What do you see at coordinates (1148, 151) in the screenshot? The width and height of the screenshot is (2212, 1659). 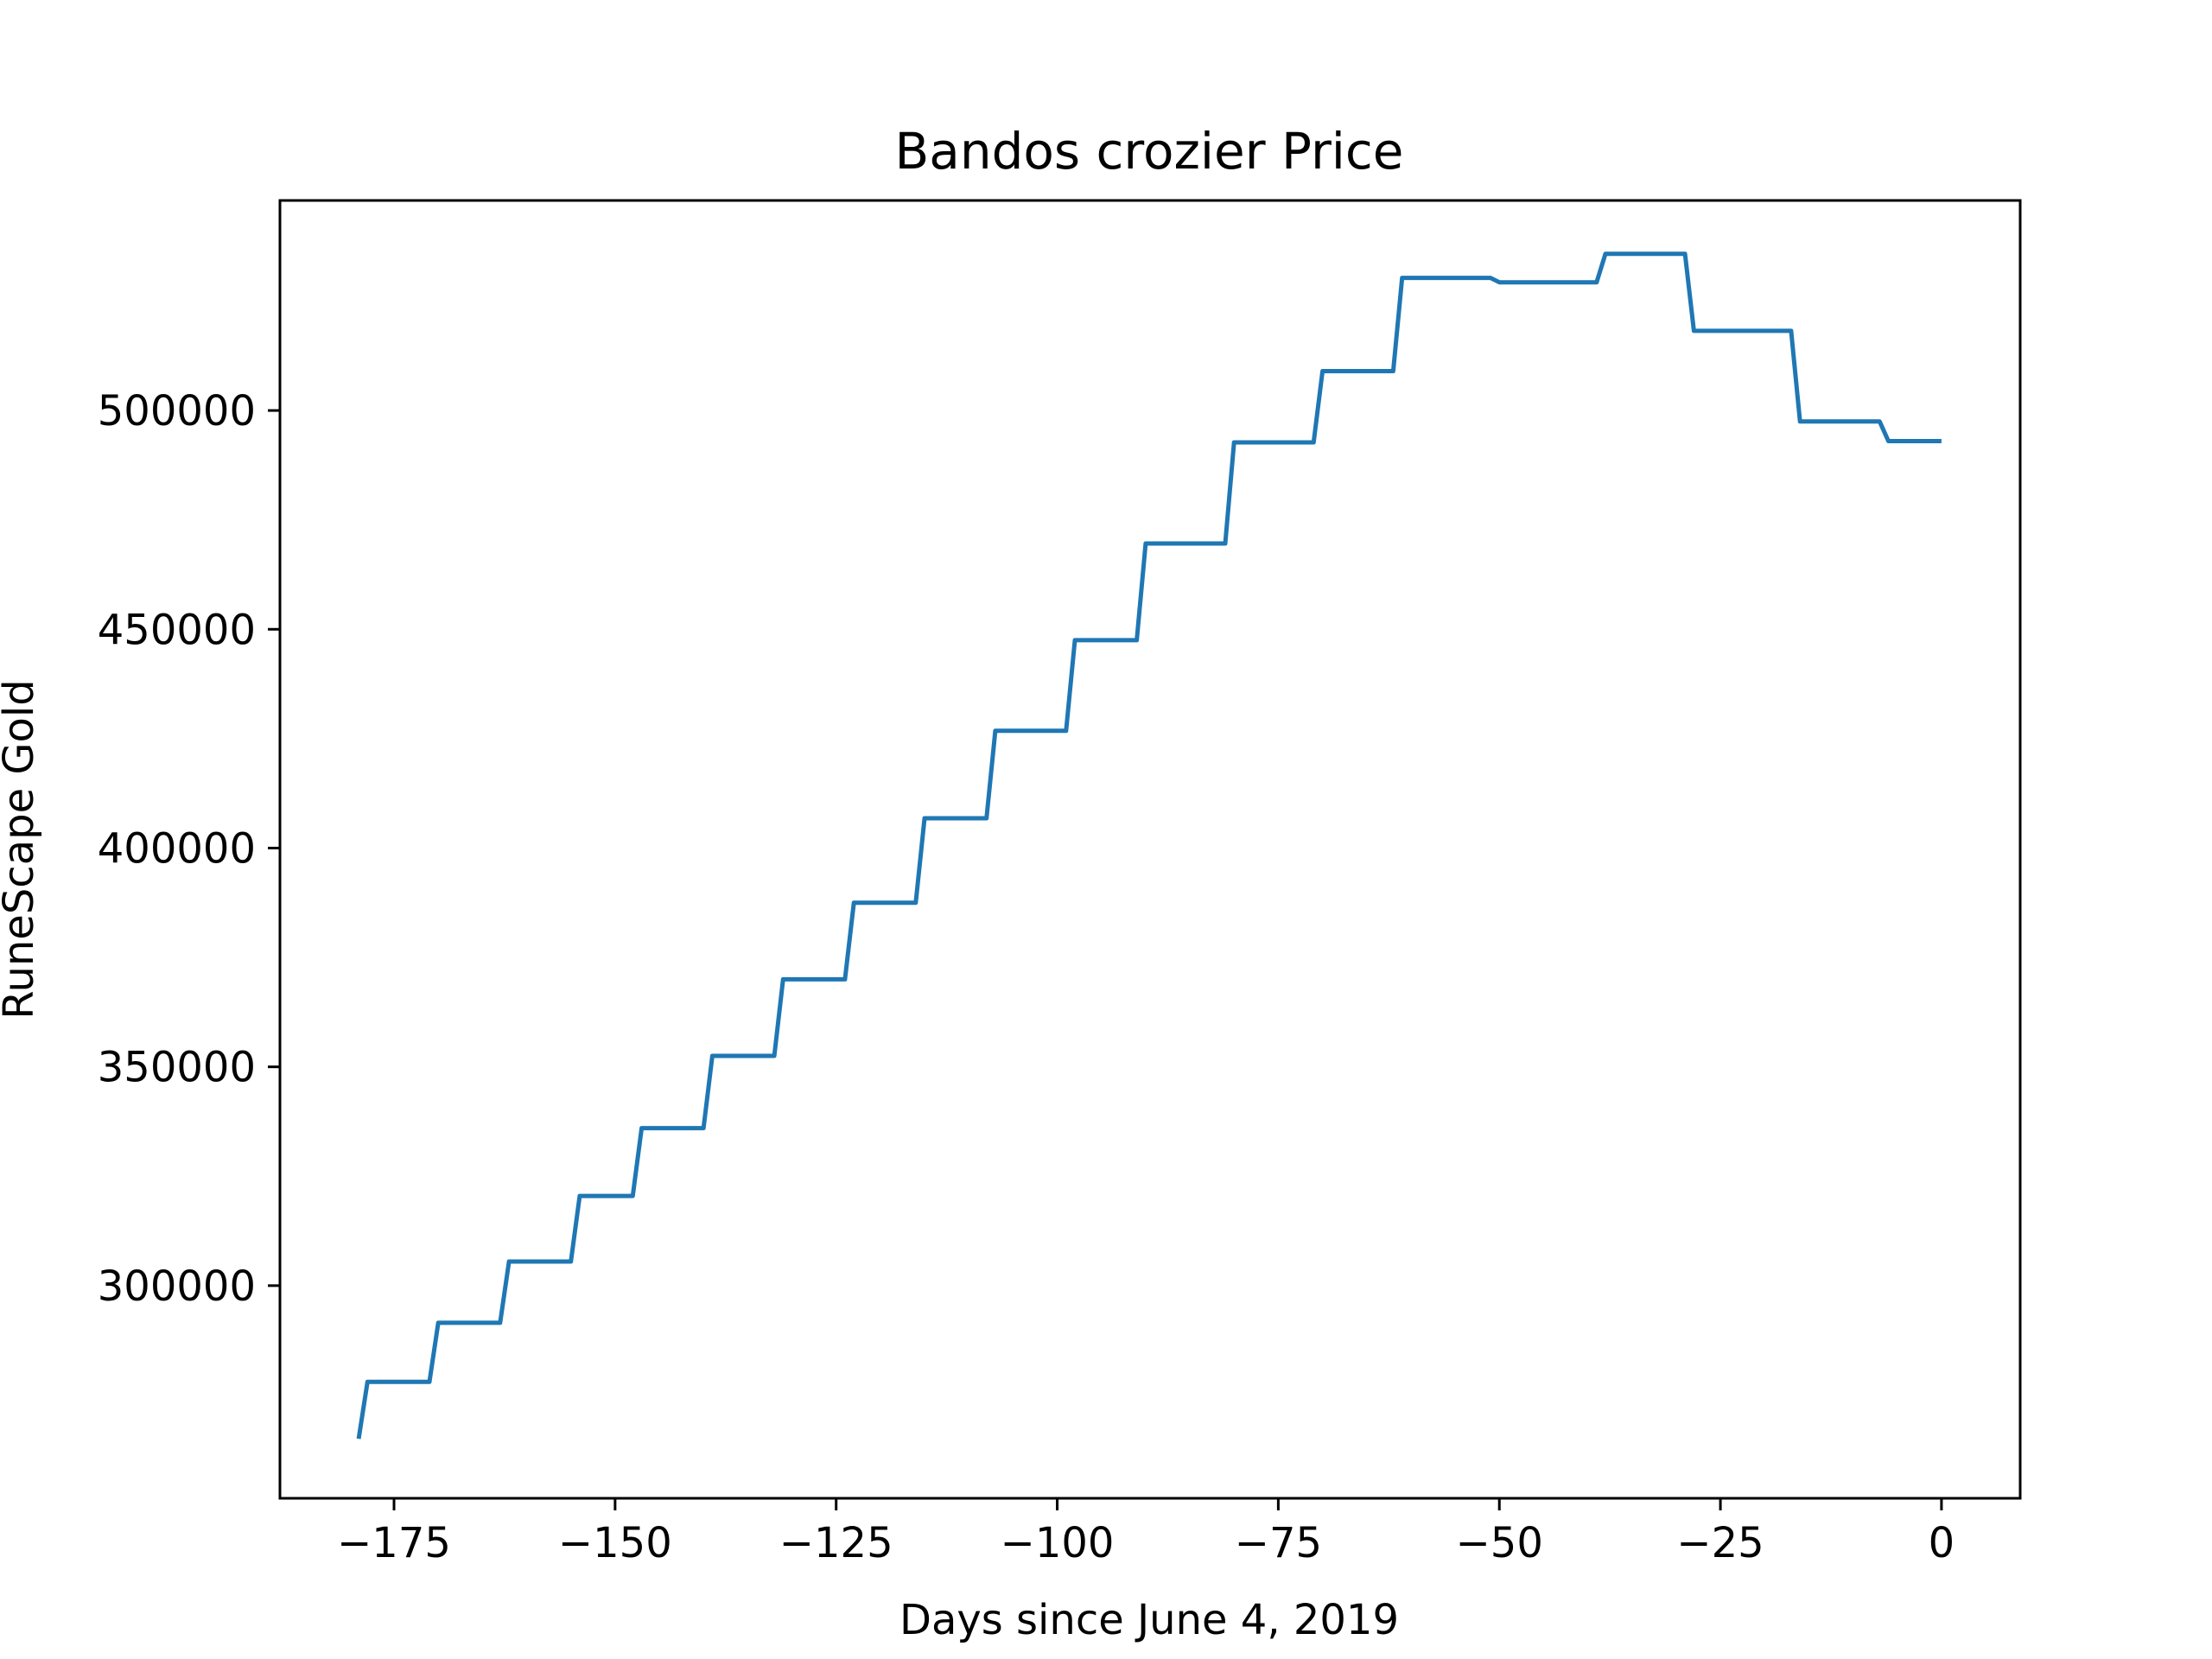 I see `chart-title: Bandos crozier Price` at bounding box center [1148, 151].